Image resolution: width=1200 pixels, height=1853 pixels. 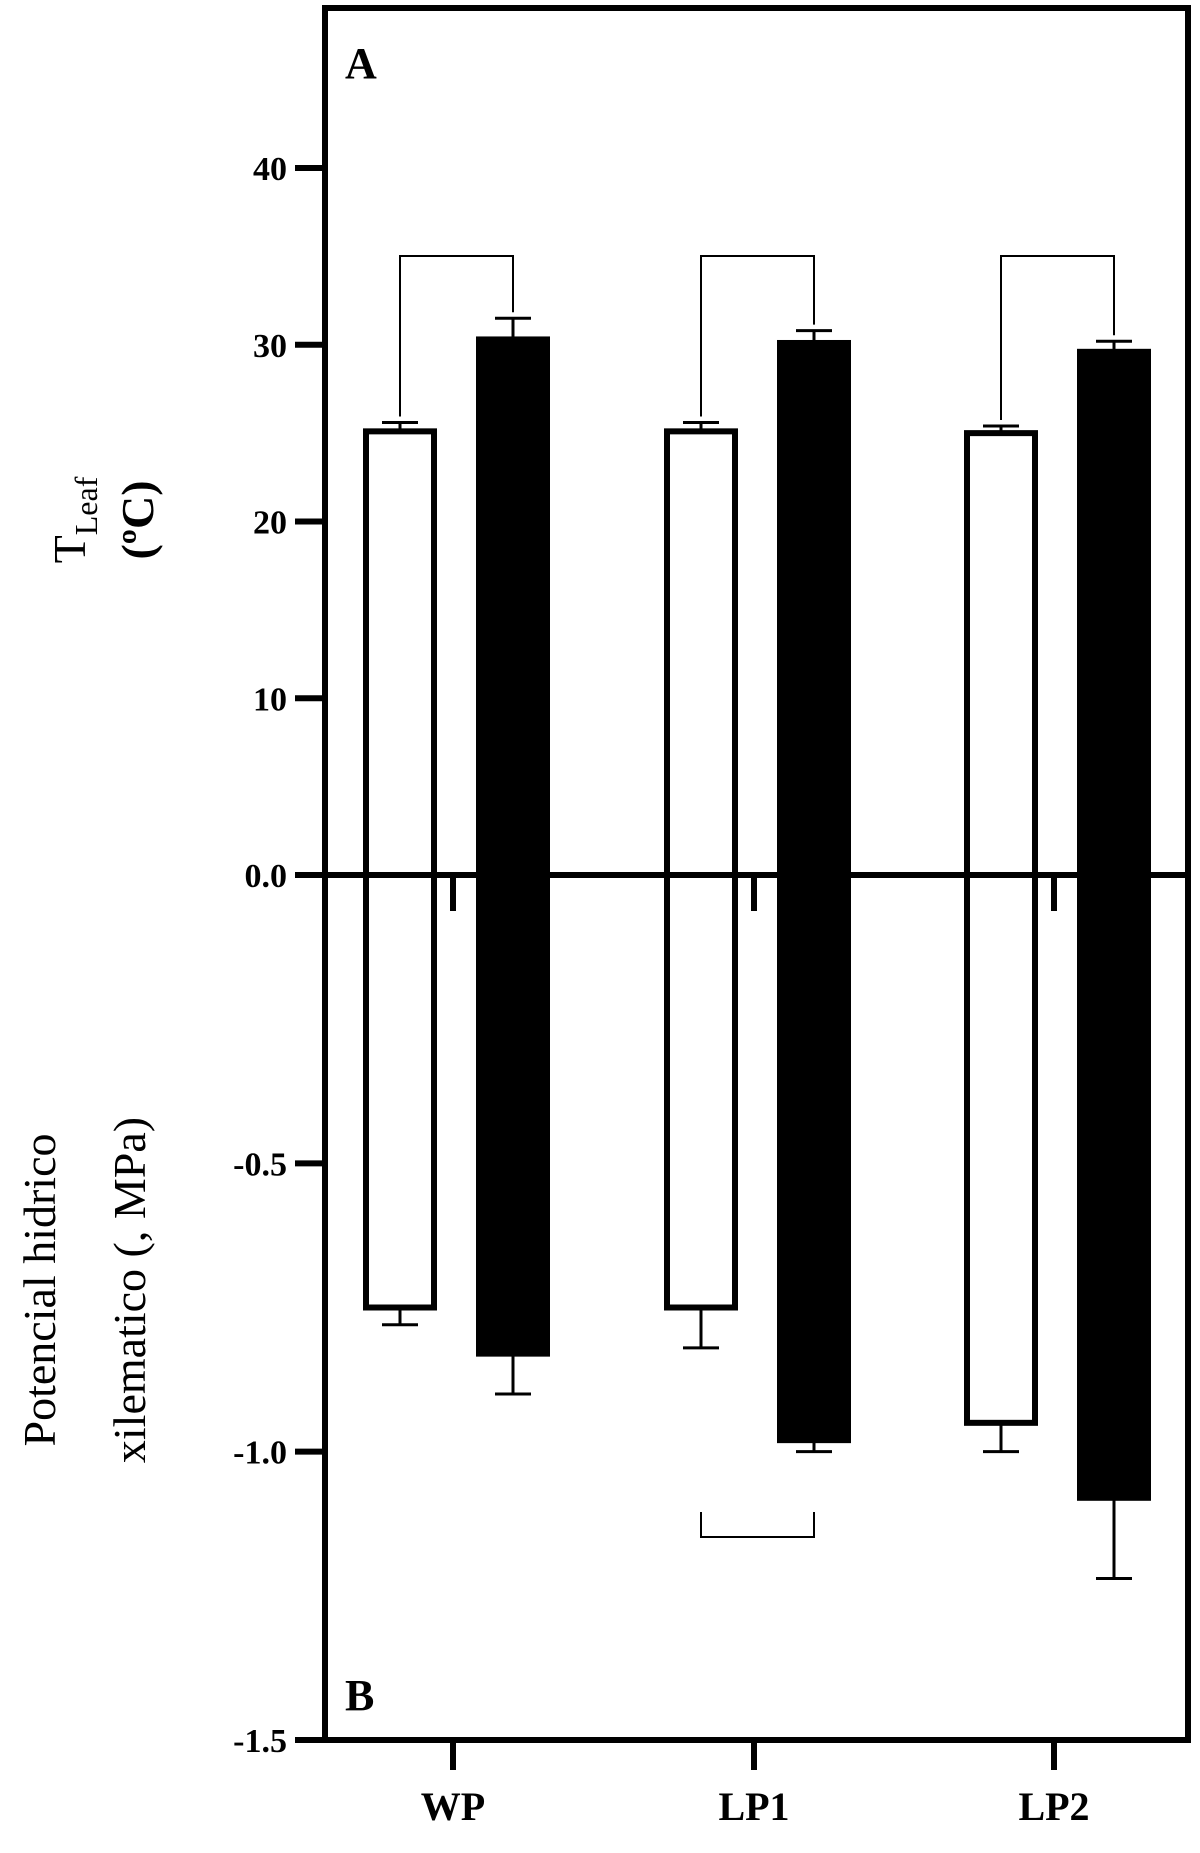 I want to click on category-label: LP1, so click(x=753, y=1806).